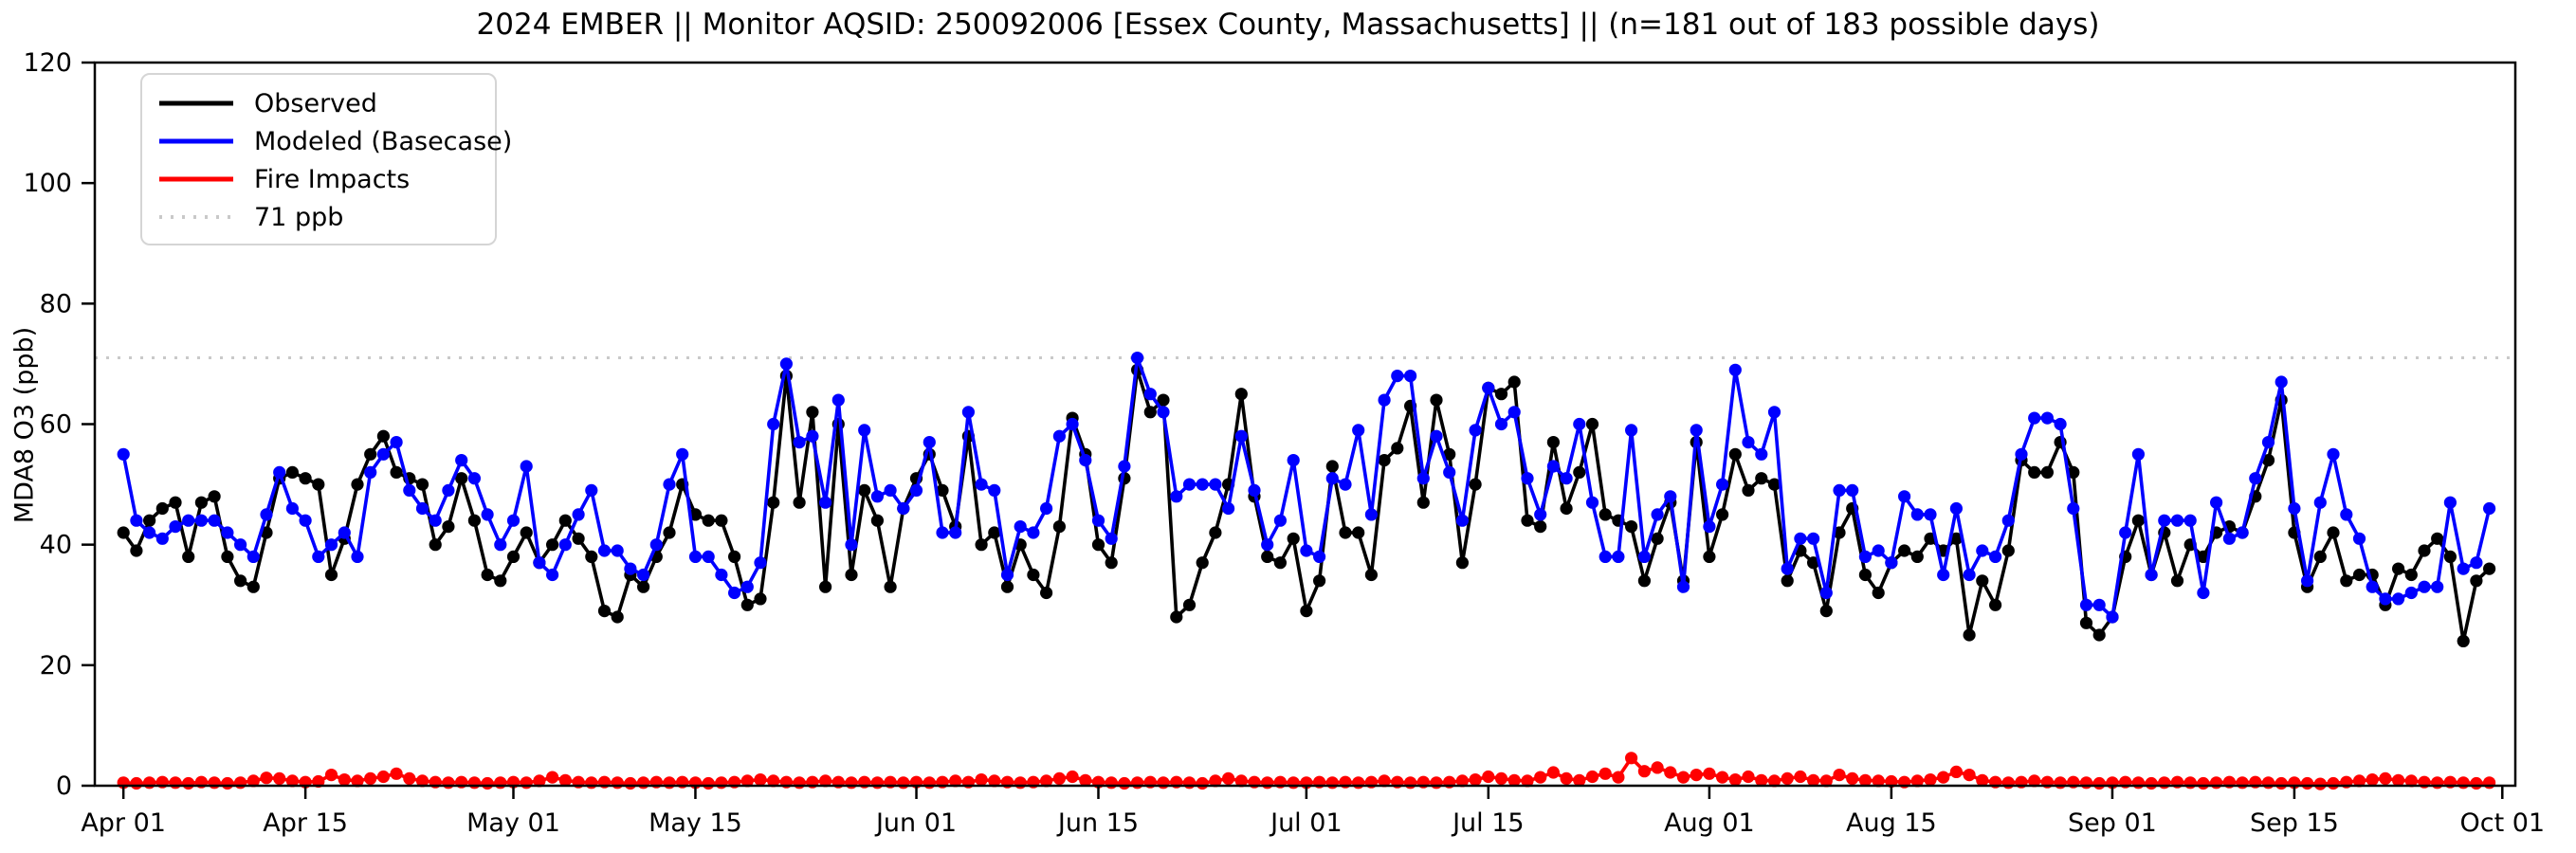 This screenshot has width=2576, height=853. What do you see at coordinates (196, 141) in the screenshot?
I see `modeled-line-swatch` at bounding box center [196, 141].